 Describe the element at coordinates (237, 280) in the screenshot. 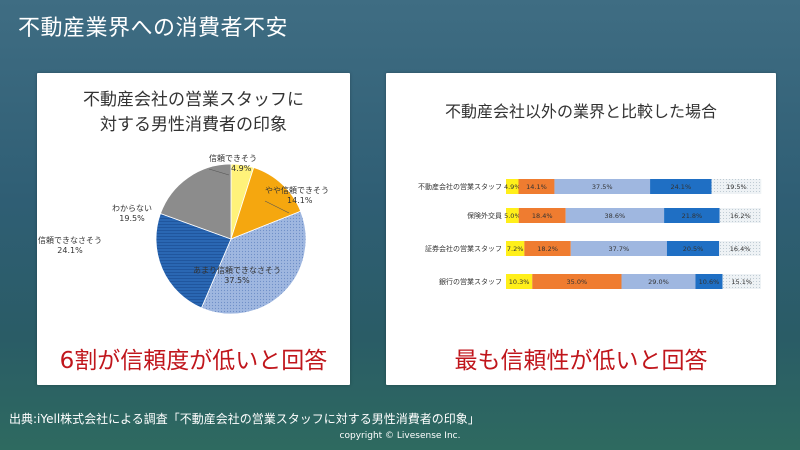

I see `pie-slice-value: 37.5%` at that location.